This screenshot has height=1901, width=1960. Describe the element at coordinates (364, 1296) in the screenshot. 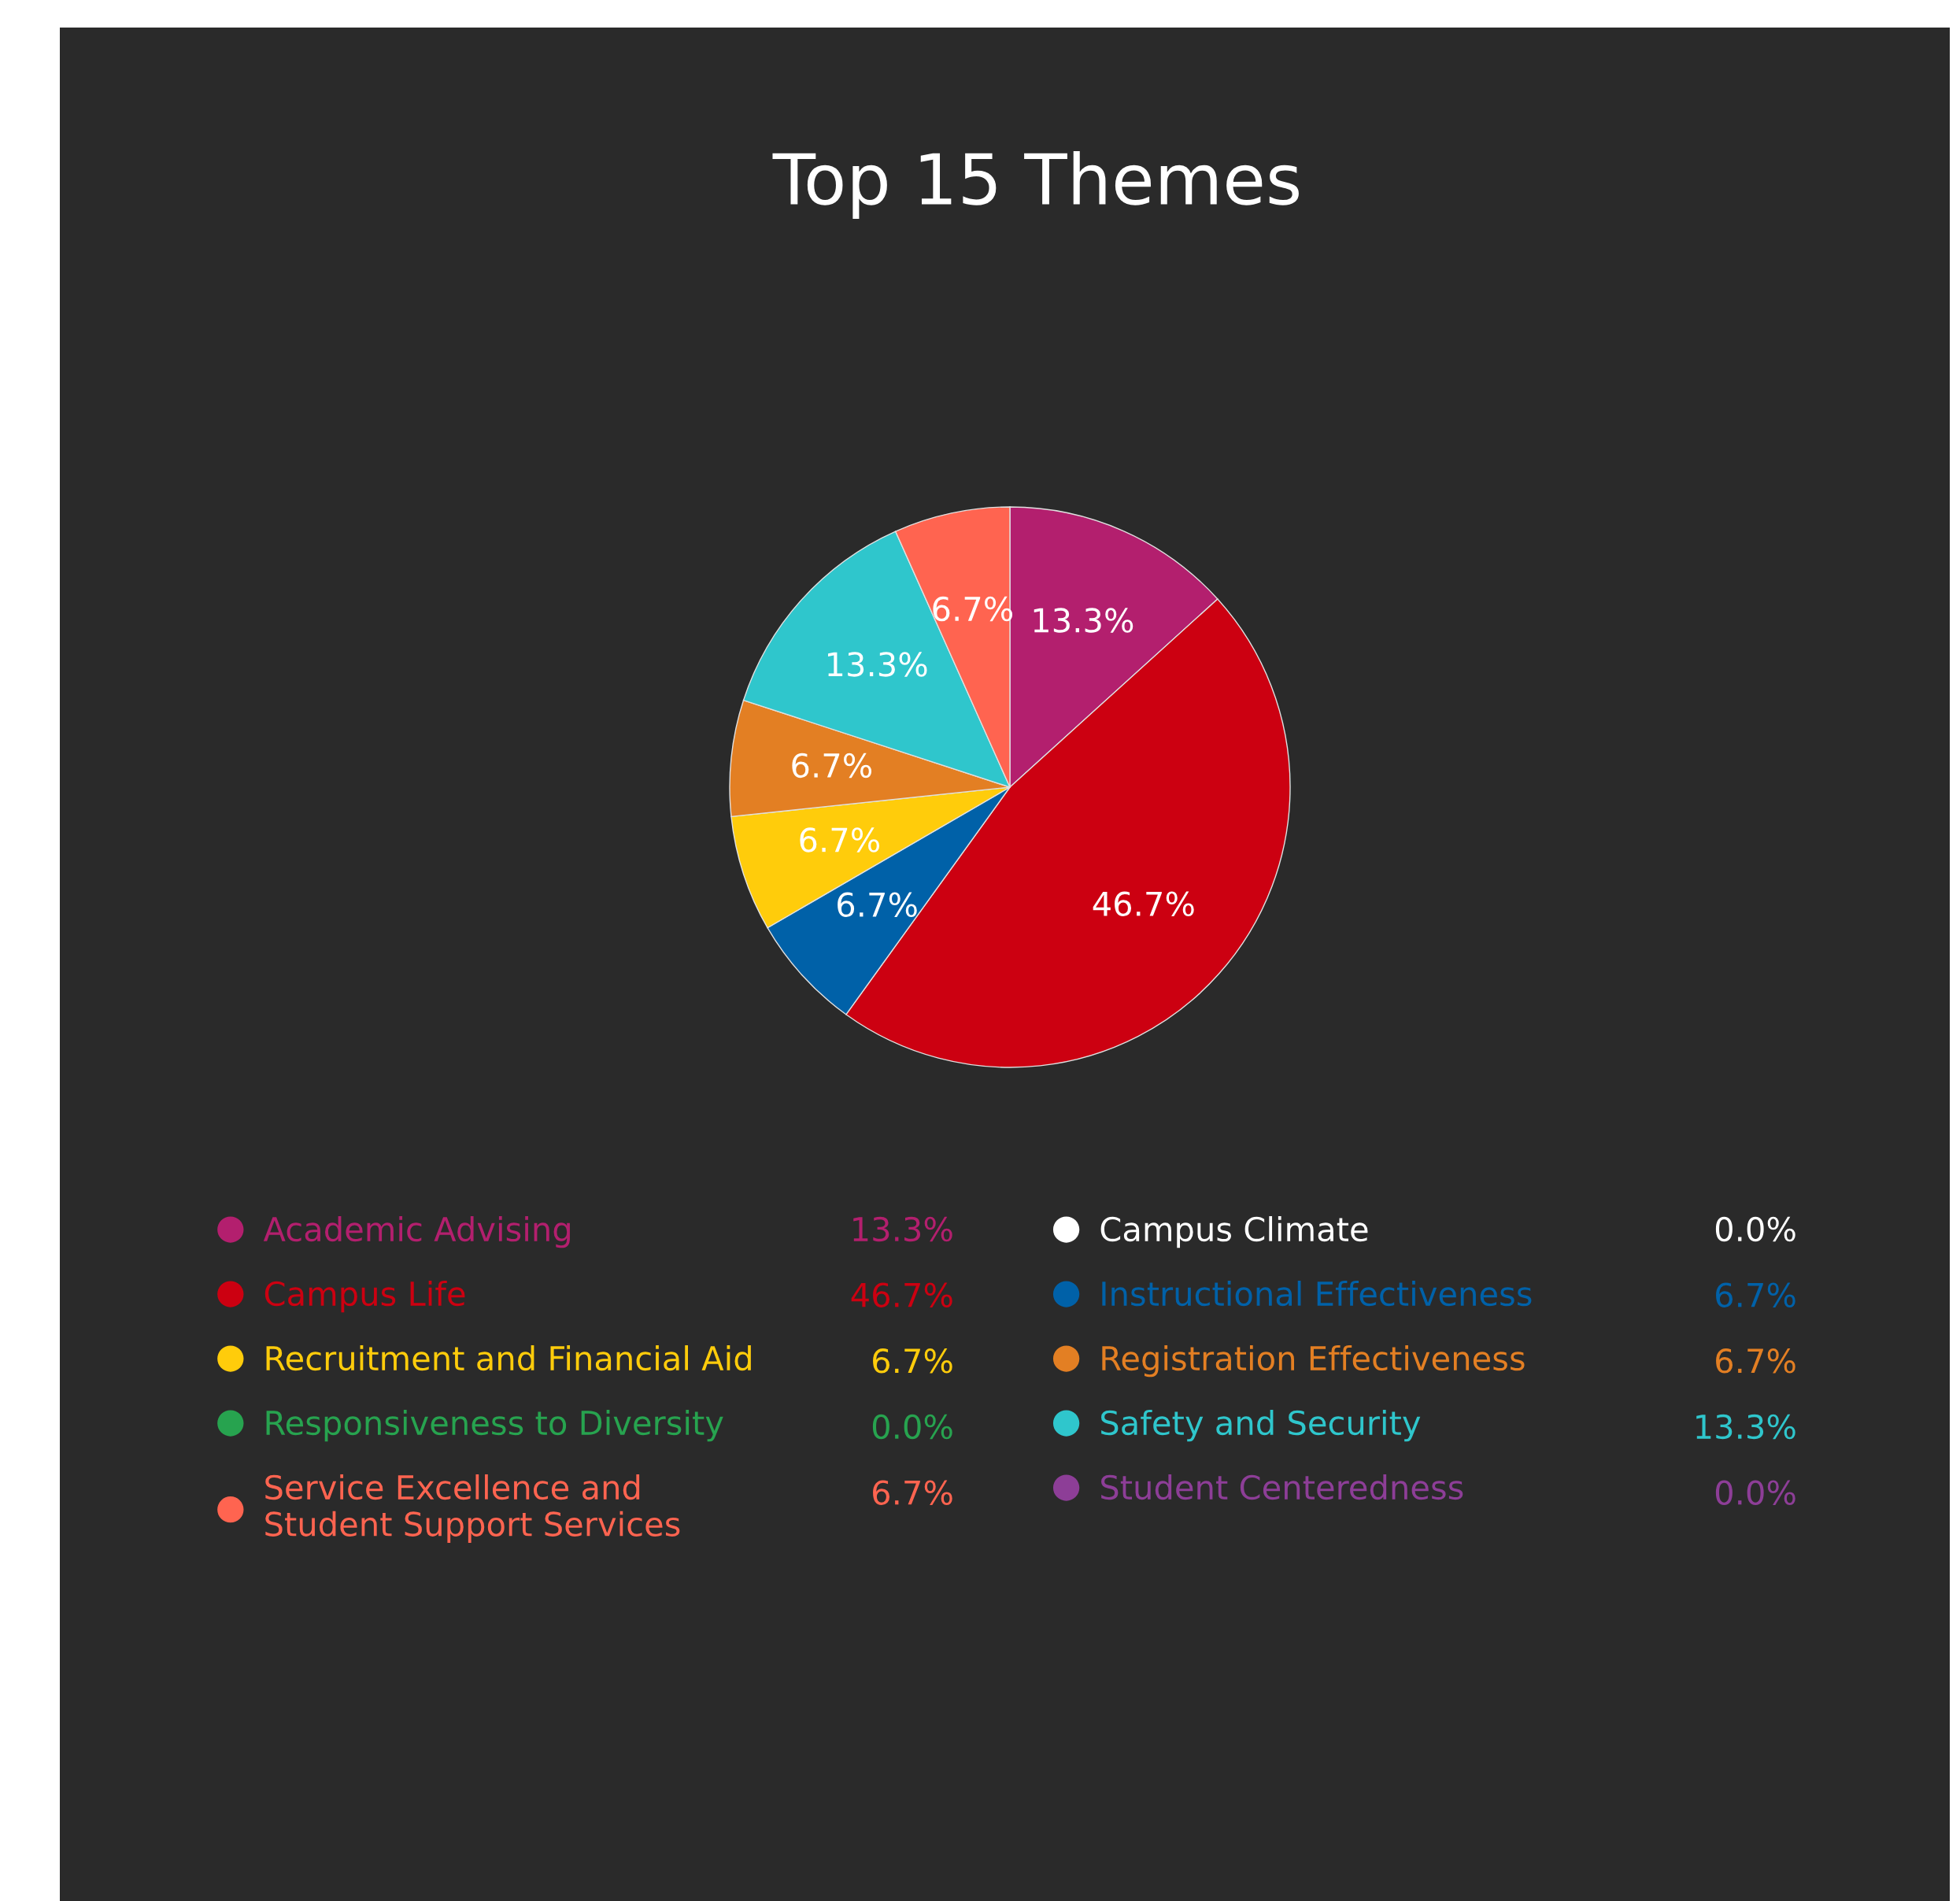

I see `legend-label: Campus Life` at that location.